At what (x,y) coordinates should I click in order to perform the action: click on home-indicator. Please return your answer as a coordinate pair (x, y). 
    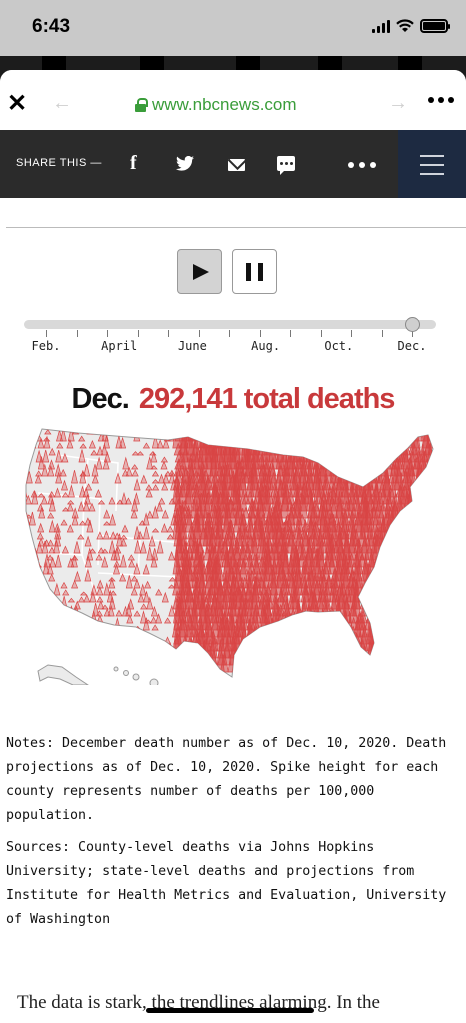
    Looking at the image, I should click on (230, 1010).